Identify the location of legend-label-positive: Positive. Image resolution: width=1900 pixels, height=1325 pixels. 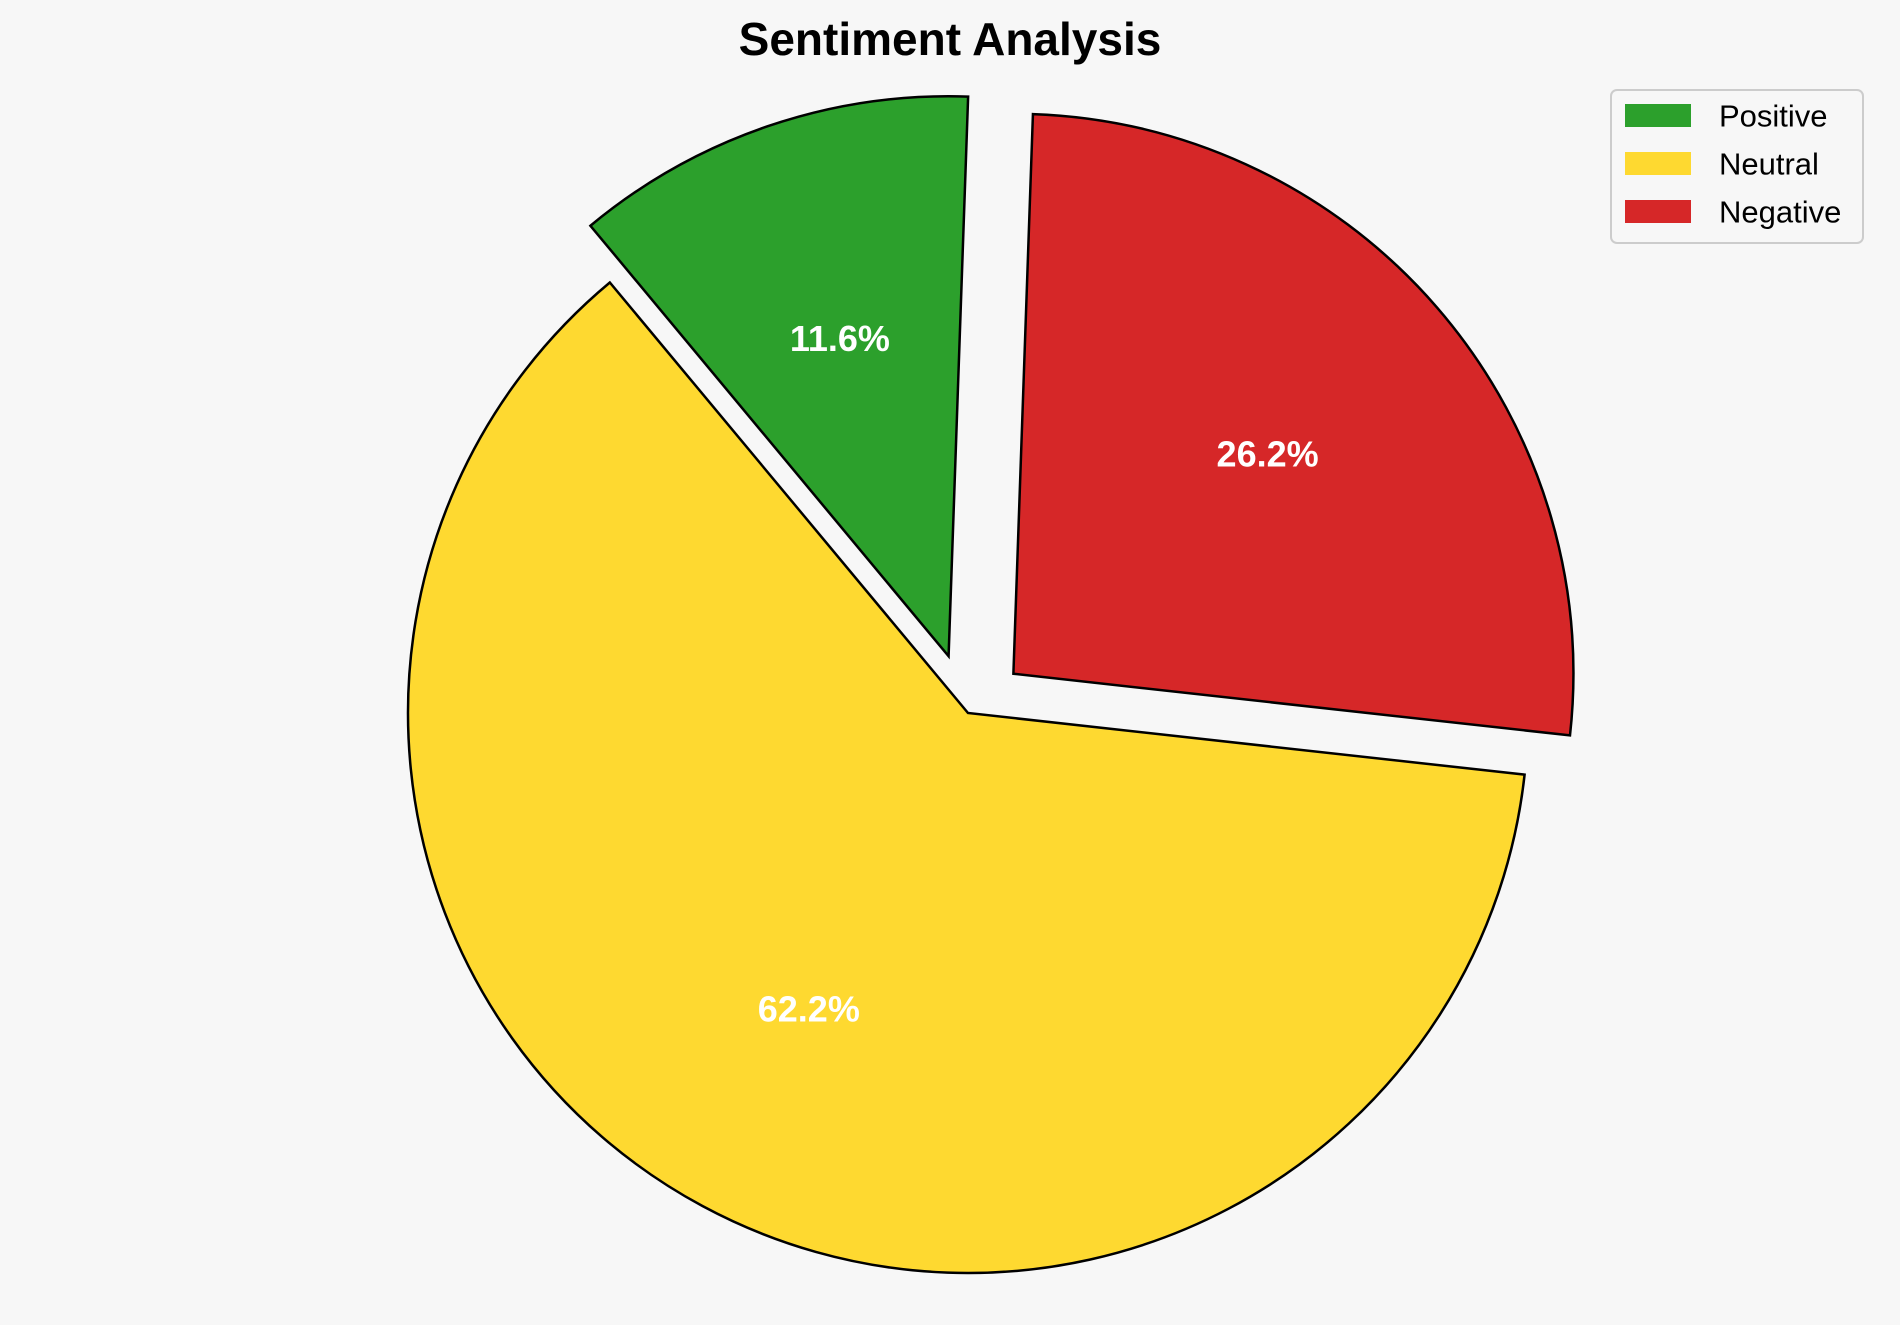
(1773, 116).